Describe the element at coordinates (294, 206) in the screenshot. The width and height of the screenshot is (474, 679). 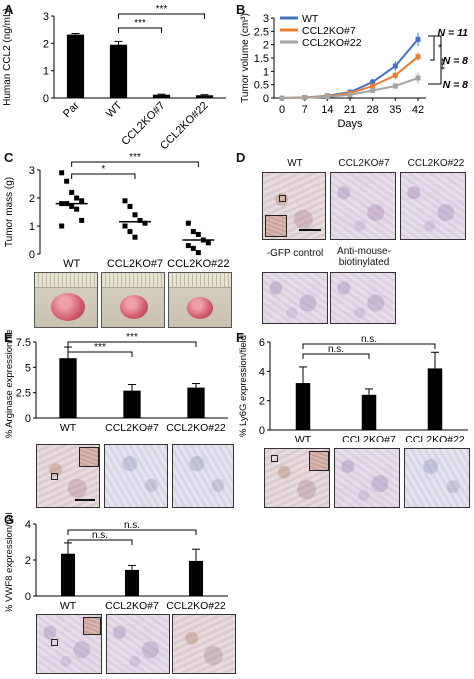
I see `micrograph-d-wt` at that location.